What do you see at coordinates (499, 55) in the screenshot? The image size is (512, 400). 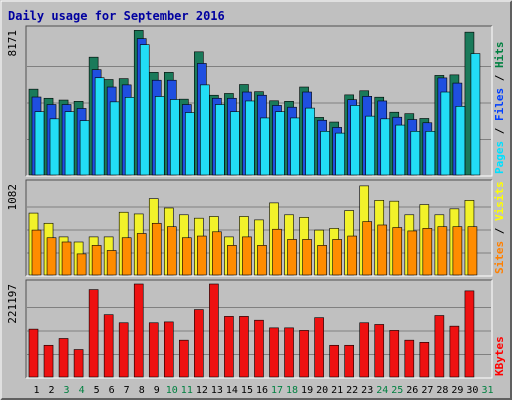 I see `legend-hits: Hits` at bounding box center [499, 55].